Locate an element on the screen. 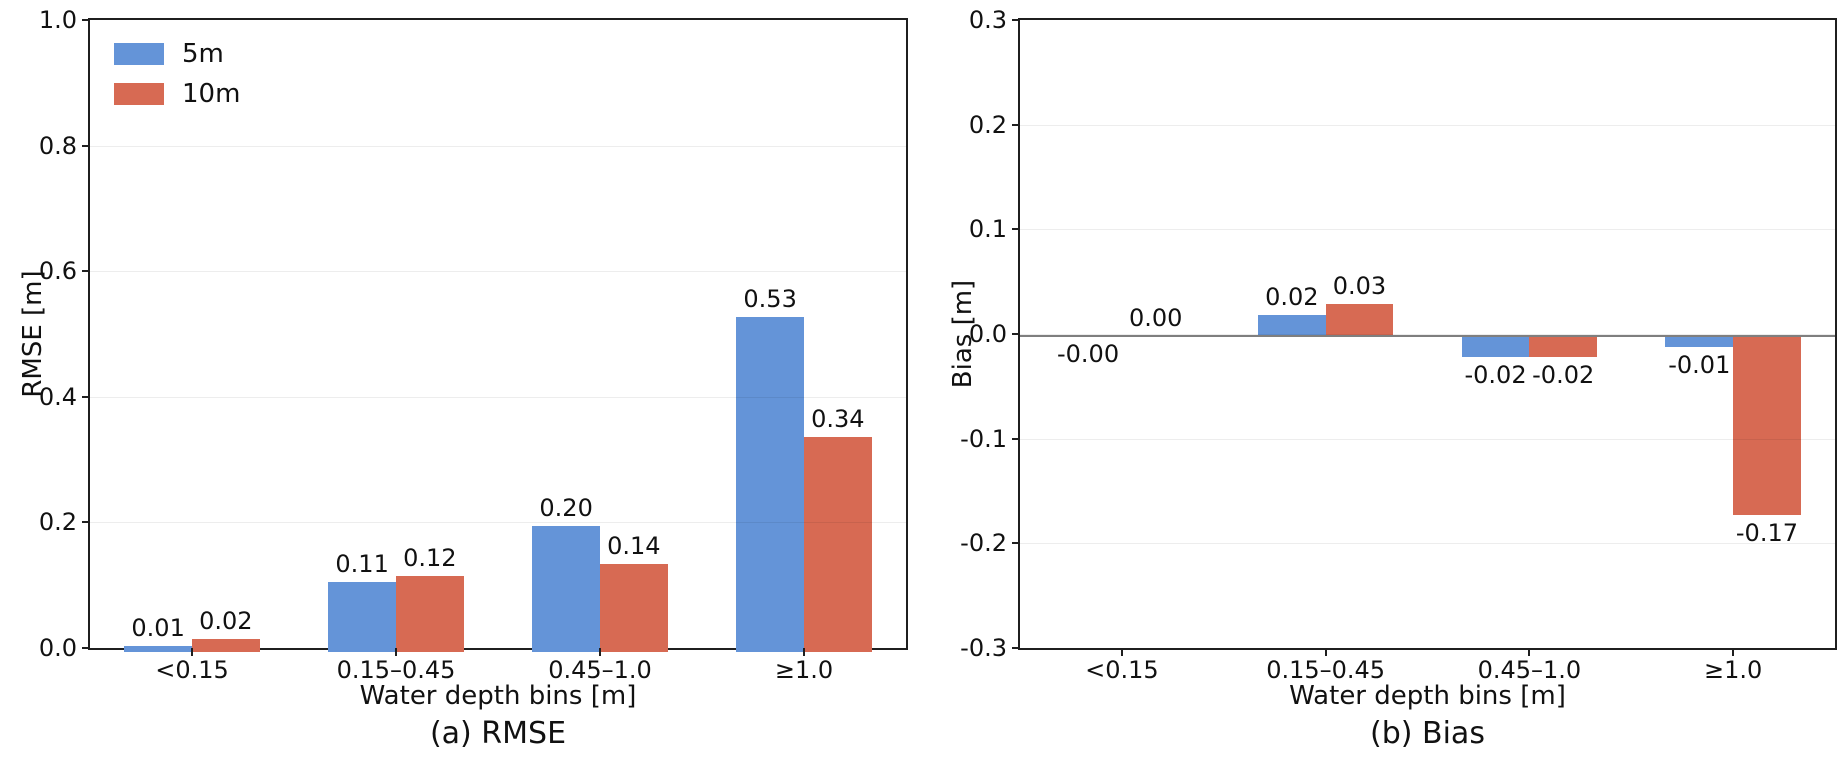 This screenshot has height=770, width=1848. legend-label-5m: 5m is located at coordinates (203, 54).